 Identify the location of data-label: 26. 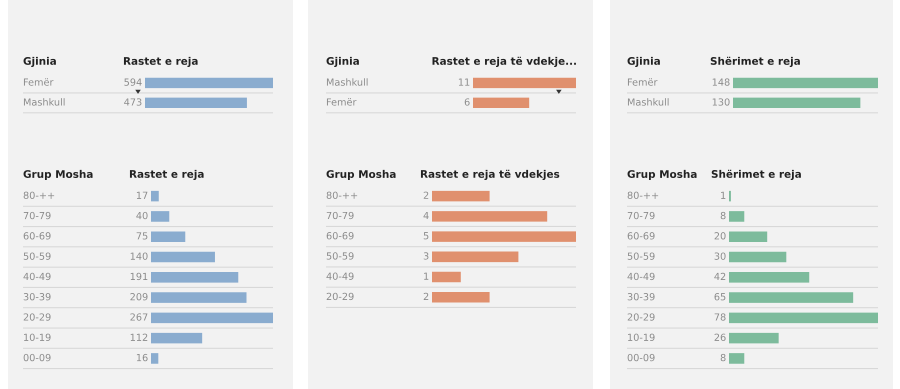
(720, 337).